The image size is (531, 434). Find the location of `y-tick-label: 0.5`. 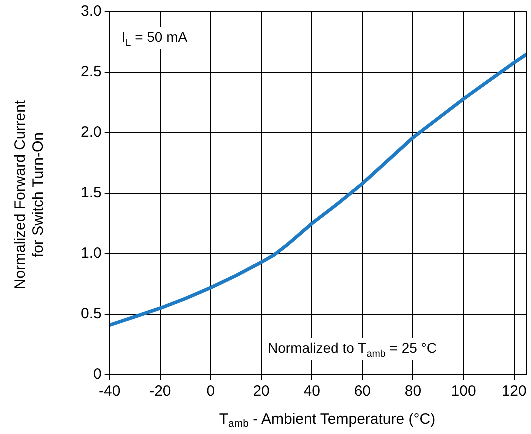

y-tick-label: 0.5 is located at coordinates (91, 314).